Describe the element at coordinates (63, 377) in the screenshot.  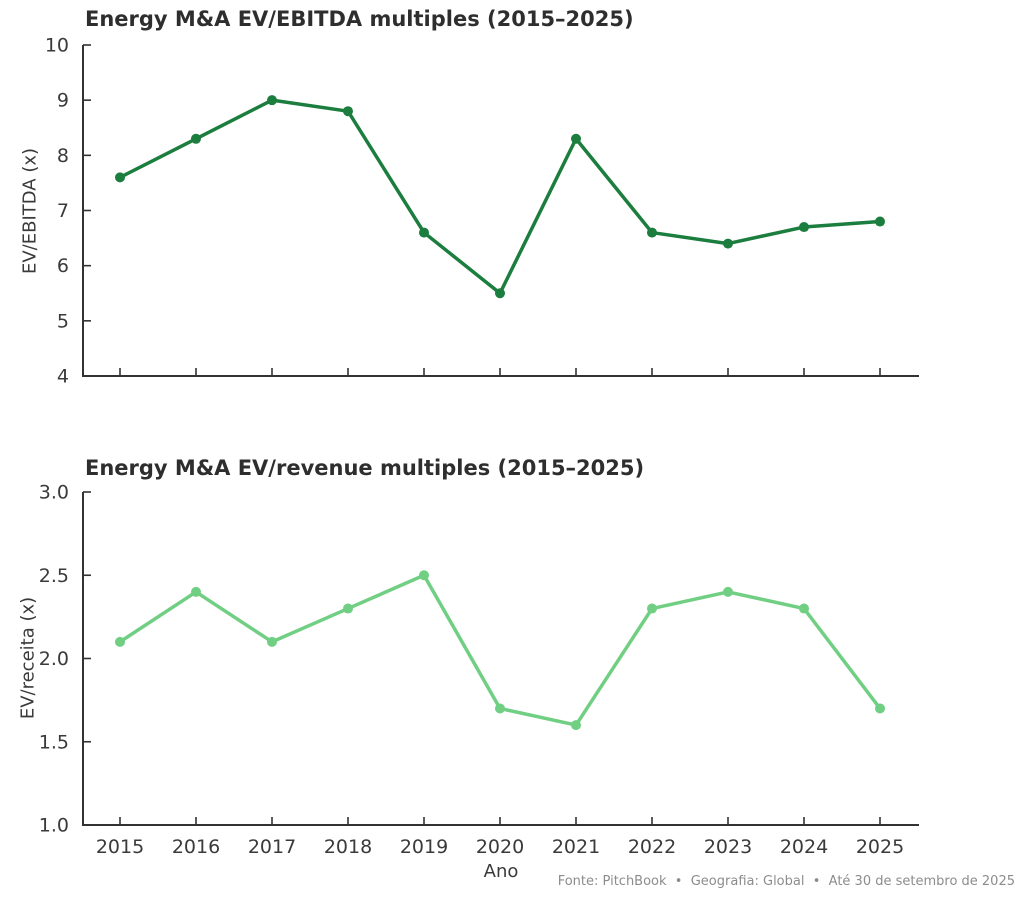
I see `y-tick-label: 4` at that location.